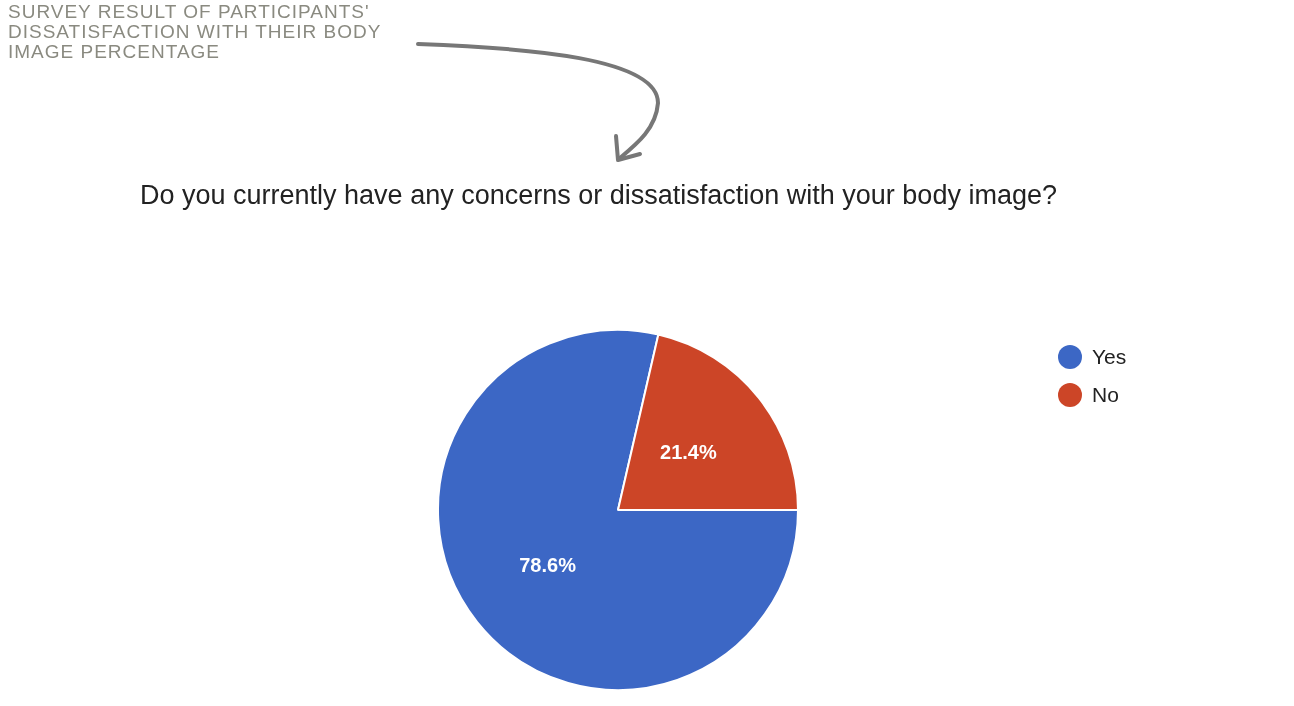 The image size is (1294, 706). I want to click on chart-subtitle: Do you currently have any concerns or dissatisfaction with your body image?, so click(598, 195).